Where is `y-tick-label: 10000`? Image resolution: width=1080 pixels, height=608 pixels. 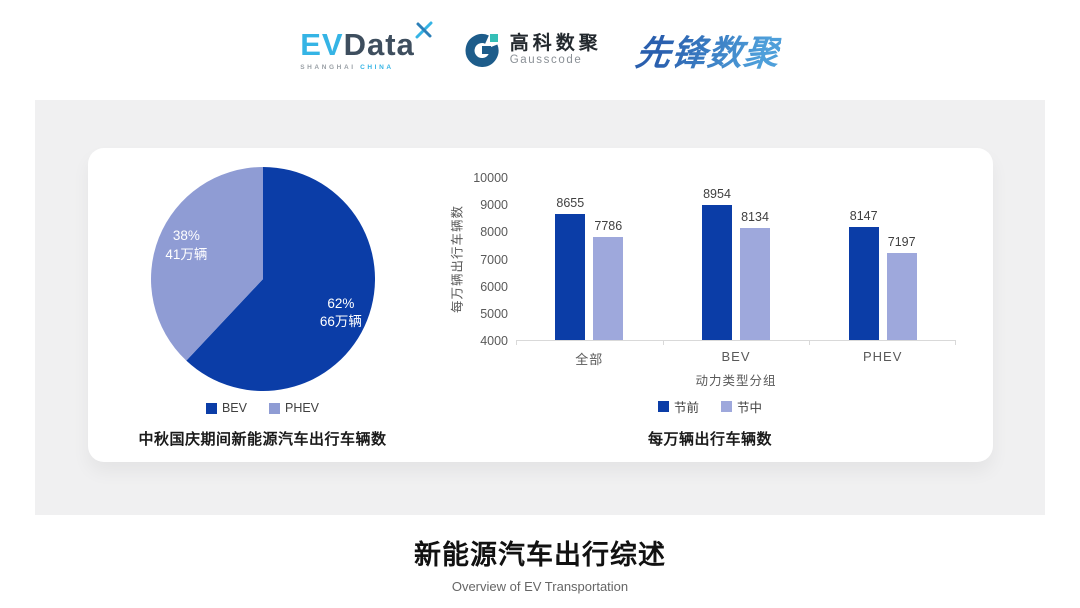 y-tick-label: 10000 is located at coordinates (490, 178).